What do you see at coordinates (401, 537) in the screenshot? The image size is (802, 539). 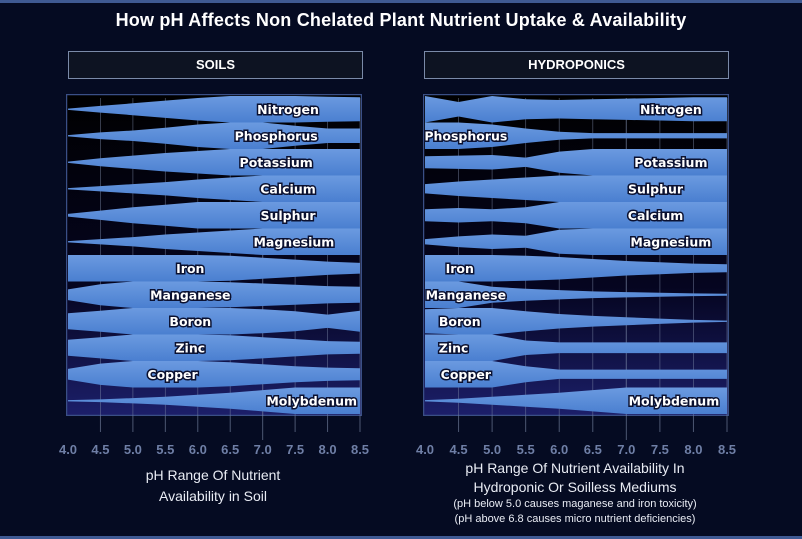 I see `bottom-border` at bounding box center [401, 537].